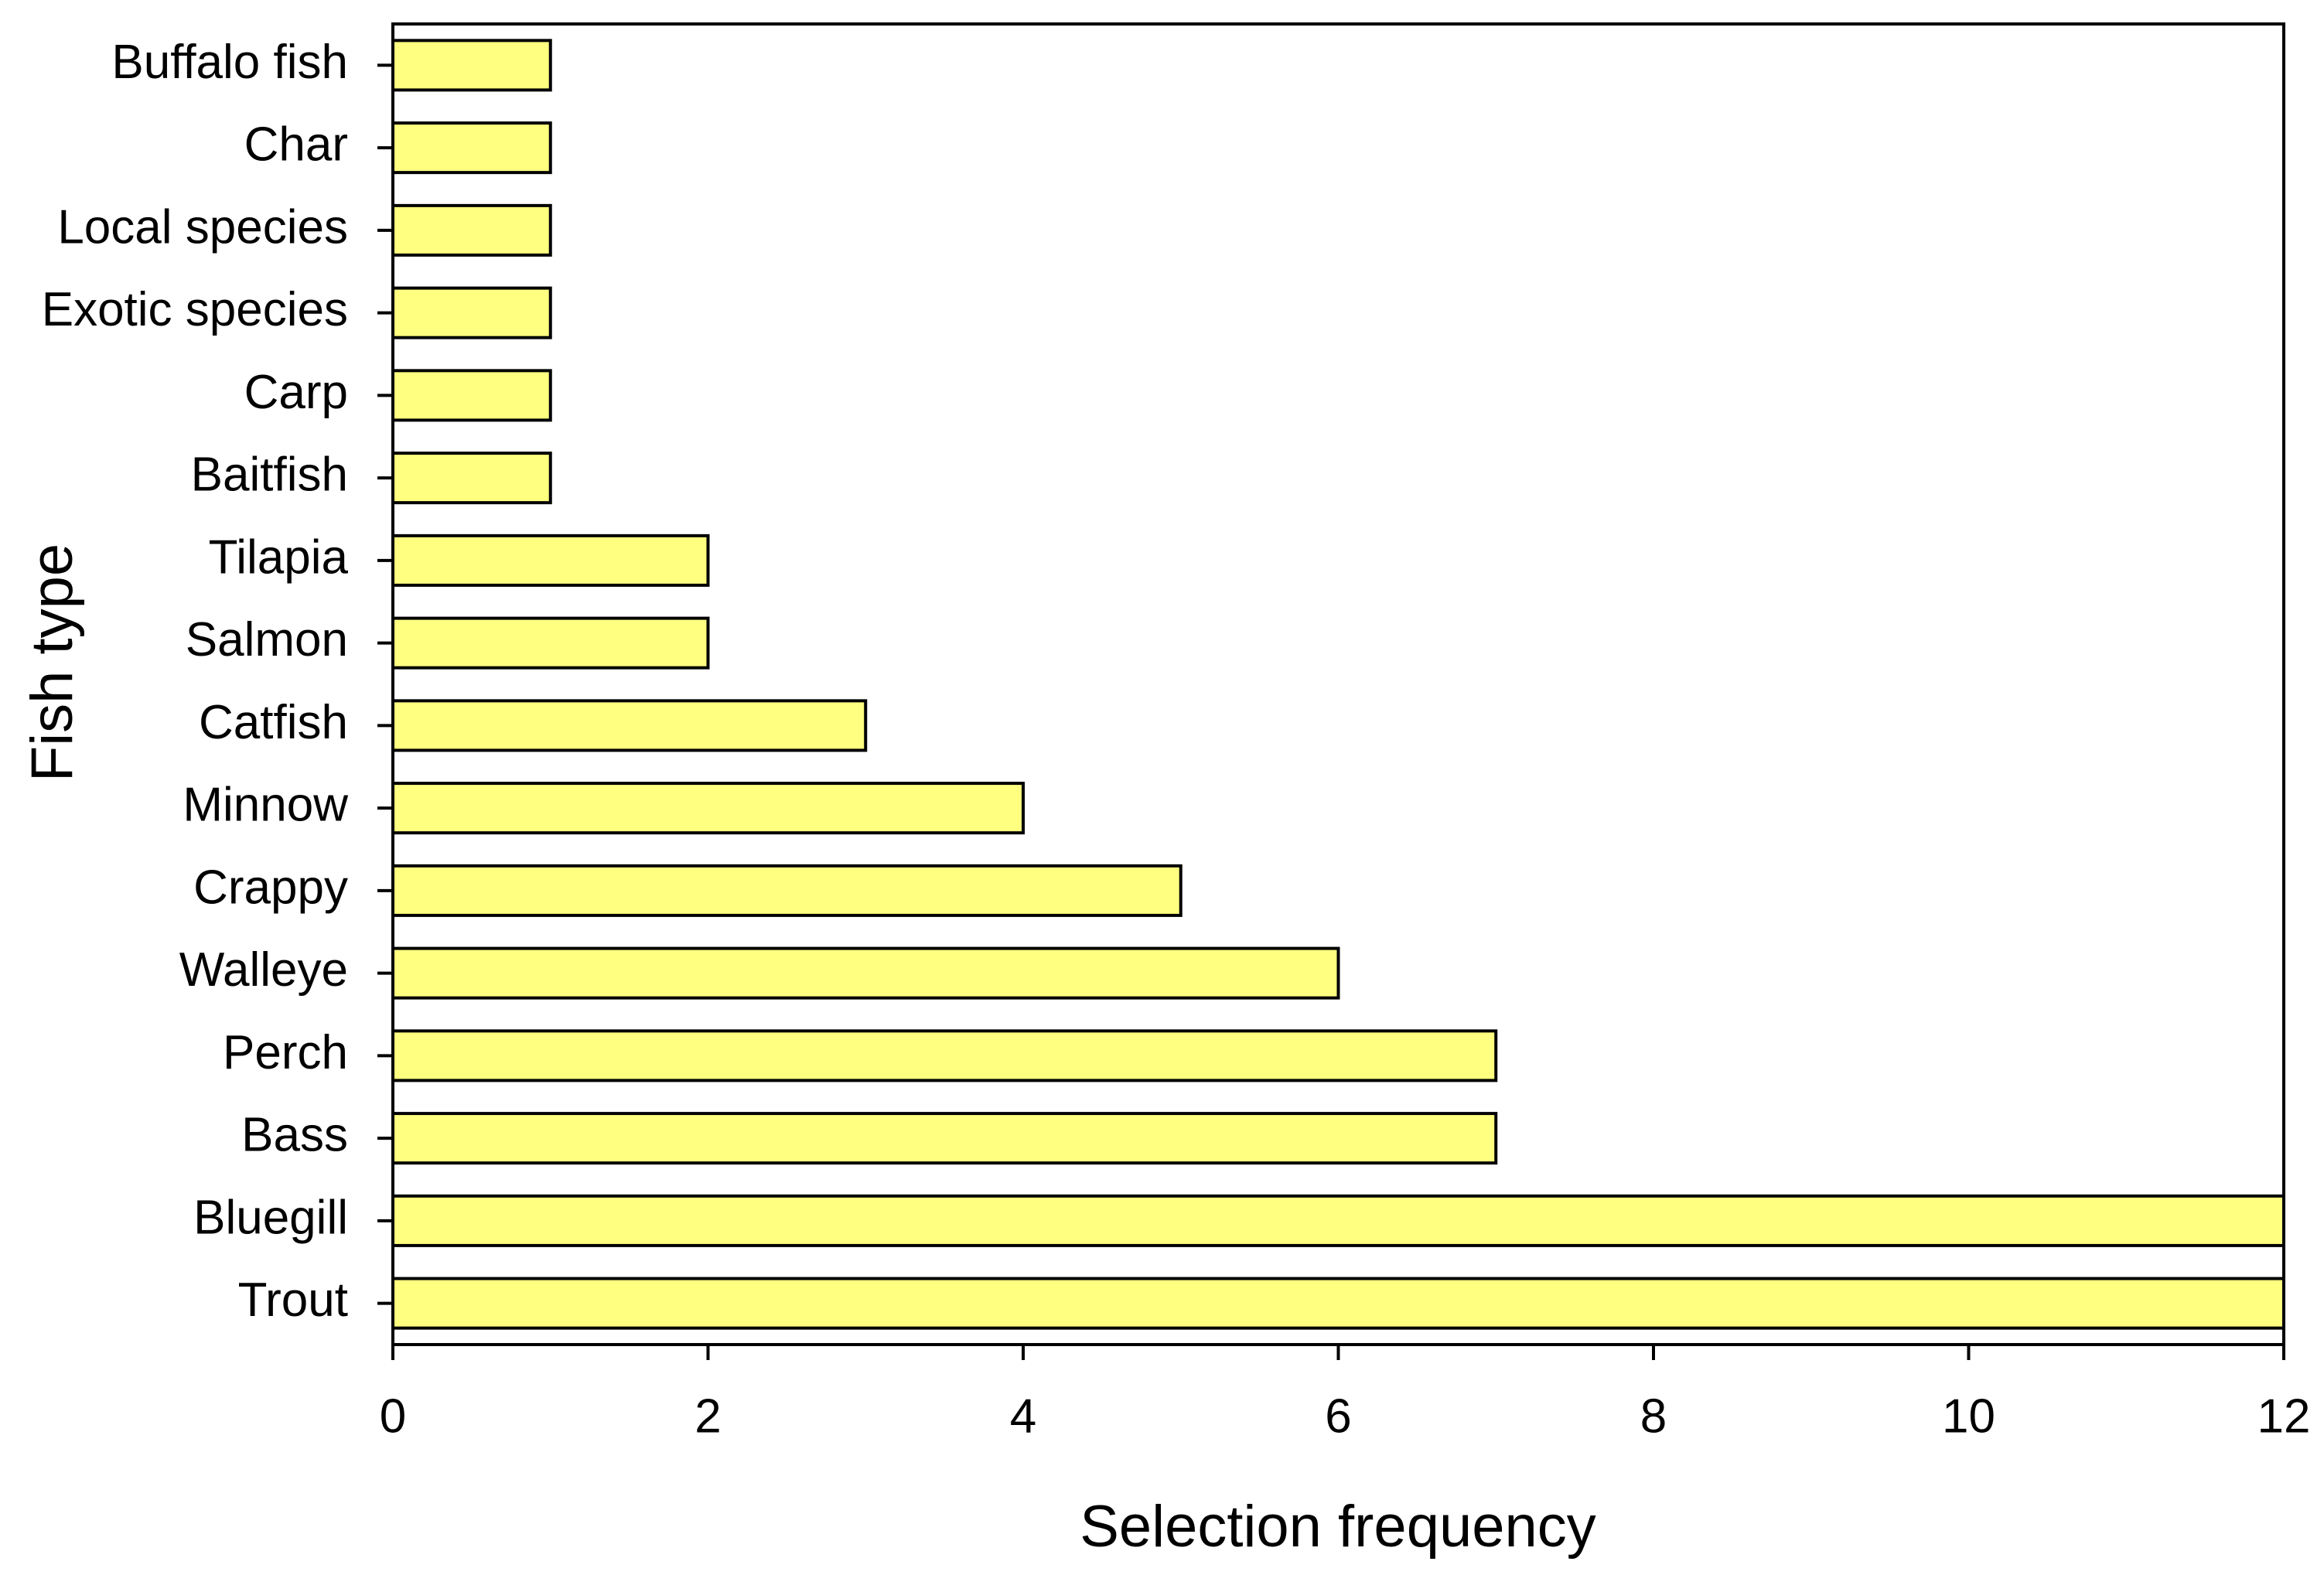  Describe the element at coordinates (707, 1416) in the screenshot. I see `x-tick-label: 2` at that location.